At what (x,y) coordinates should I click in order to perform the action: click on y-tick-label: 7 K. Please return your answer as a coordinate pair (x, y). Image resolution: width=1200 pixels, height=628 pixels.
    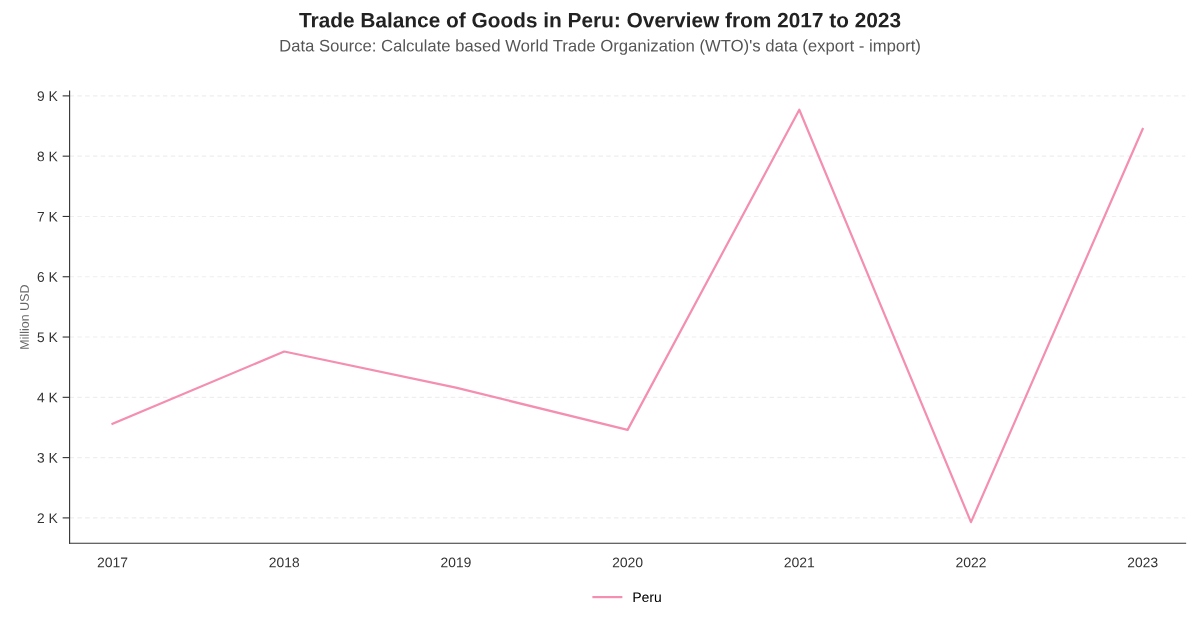
    Looking at the image, I should click on (47, 216).